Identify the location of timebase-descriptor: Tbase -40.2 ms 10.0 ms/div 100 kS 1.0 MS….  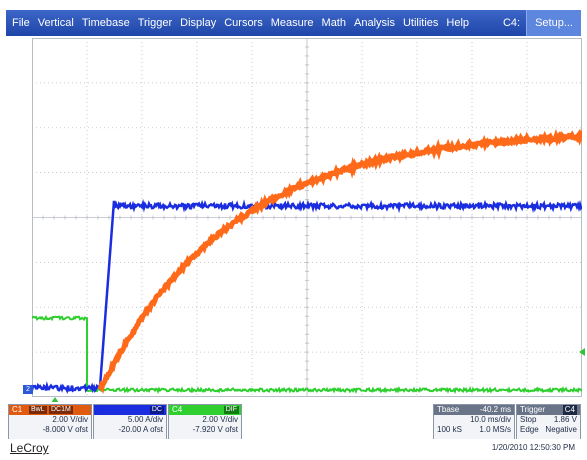
(474, 422).